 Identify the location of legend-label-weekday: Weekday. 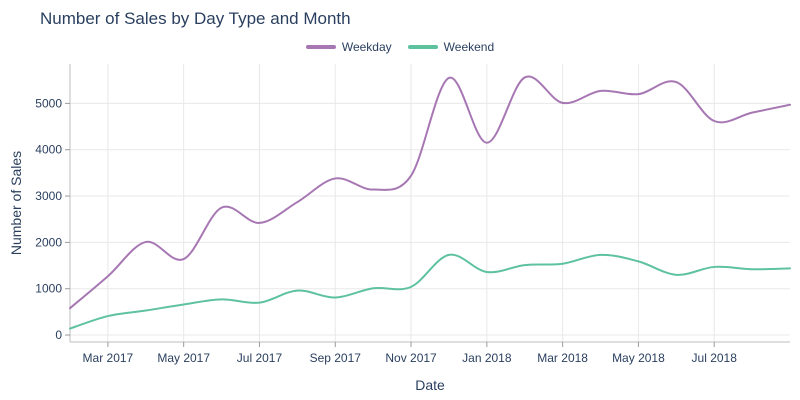
(366, 47).